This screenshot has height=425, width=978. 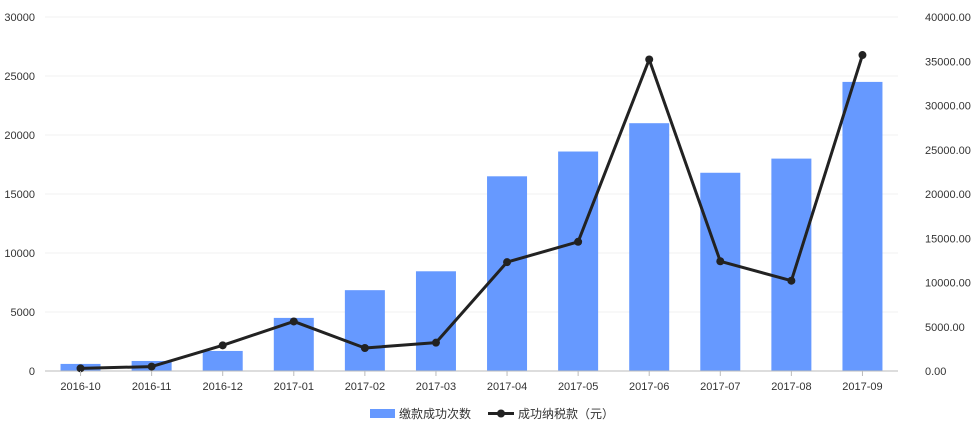 I want to click on right-tick-label: 5000.00, so click(x=945, y=328).